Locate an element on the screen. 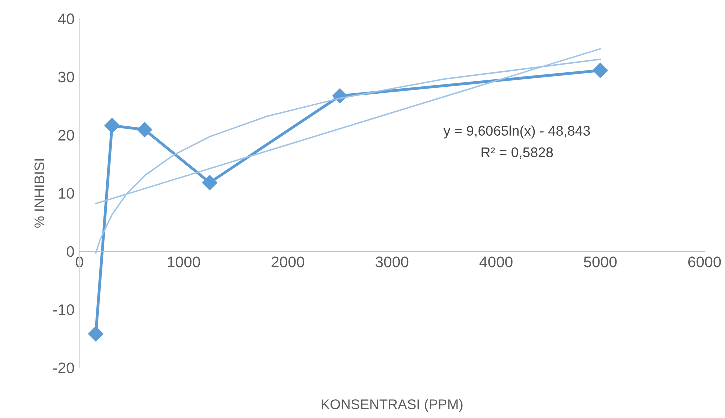 The width and height of the screenshot is (725, 418). x-tick-label: 6000 is located at coordinates (705, 262).